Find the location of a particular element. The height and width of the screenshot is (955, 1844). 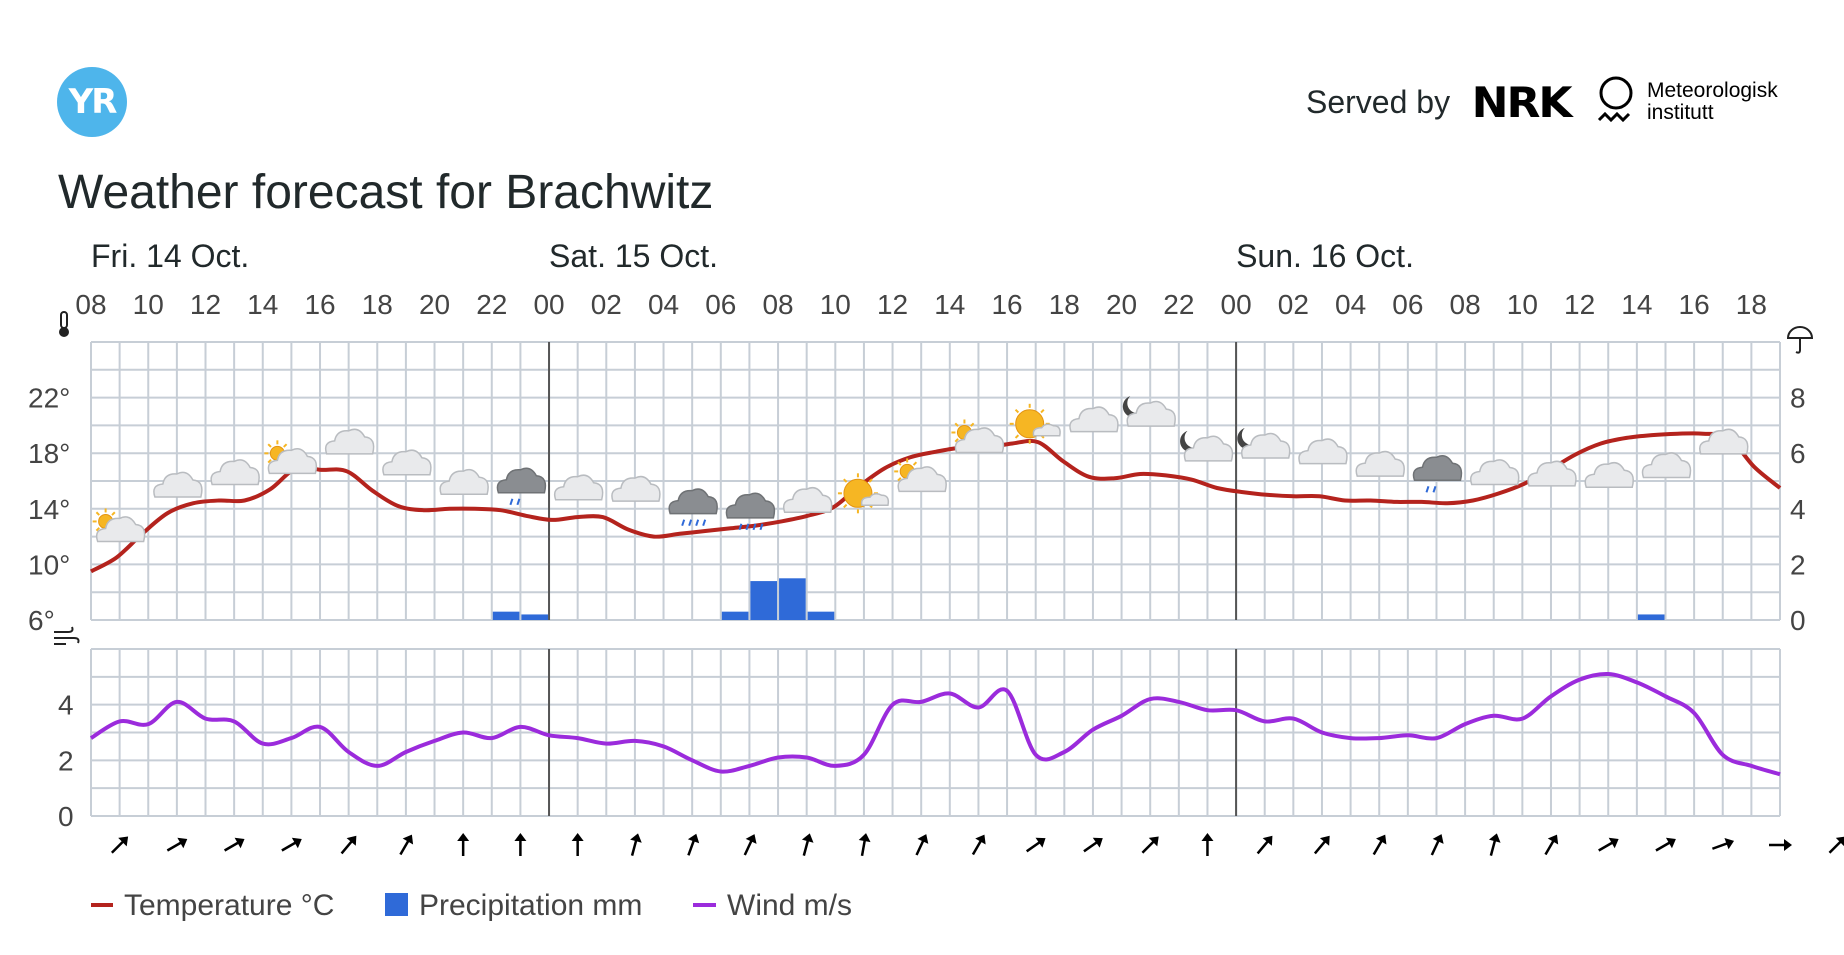

day-label: Sat. 15 Oct. is located at coordinates (633, 256).